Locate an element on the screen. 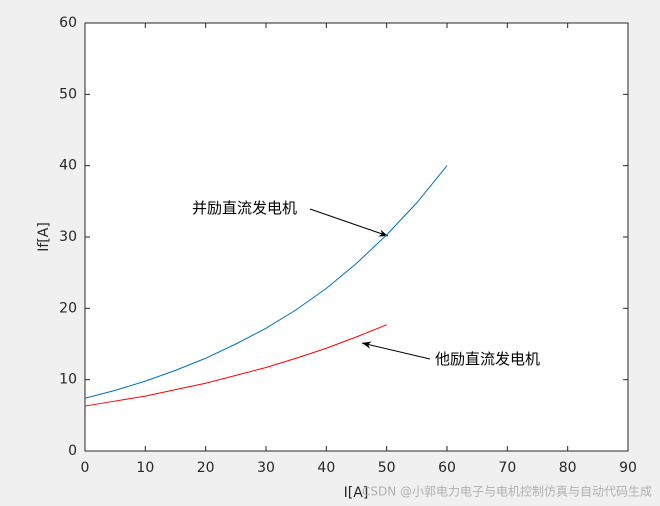  y-tick-label: 40 is located at coordinates (68, 166).